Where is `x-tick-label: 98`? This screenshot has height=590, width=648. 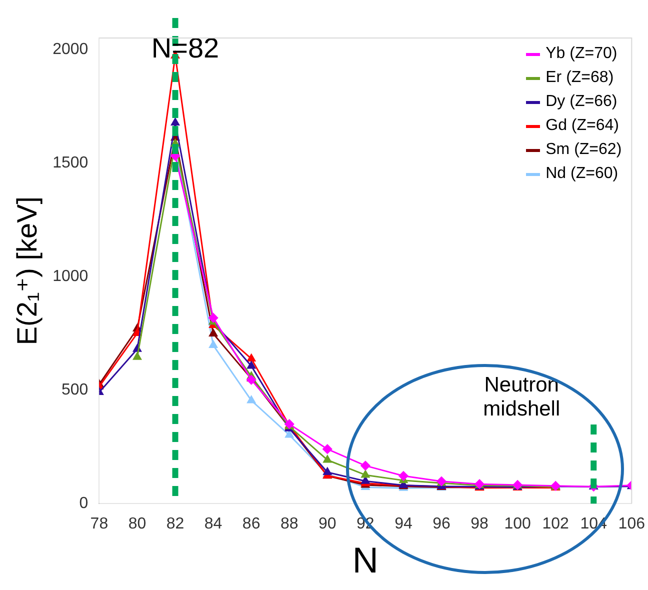 x-tick-label: 98 is located at coordinates (479, 524).